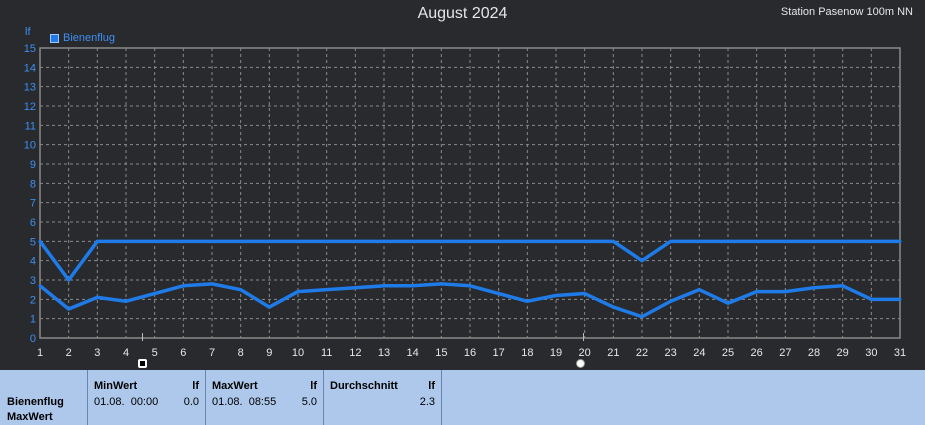 This screenshot has height=425, width=925. I want to click on y-tick-label: 6, so click(33, 223).